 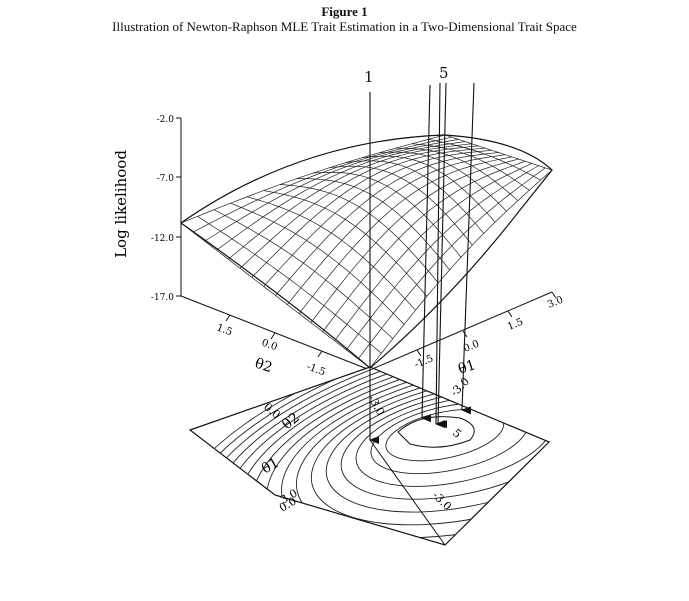 I want to click on z-tick-label: -7.0, so click(x=166, y=179).